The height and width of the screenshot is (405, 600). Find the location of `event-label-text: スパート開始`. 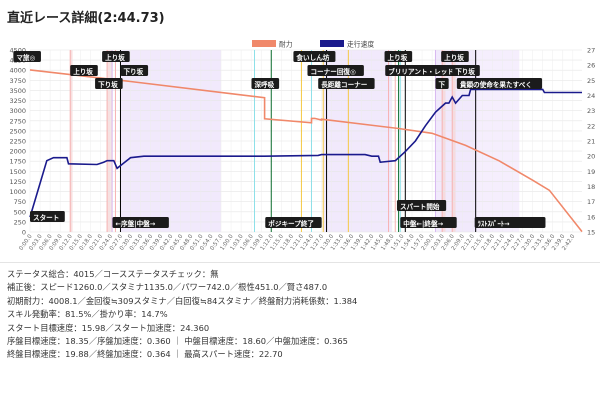

event-label-text: スパート開始 is located at coordinates (420, 206).